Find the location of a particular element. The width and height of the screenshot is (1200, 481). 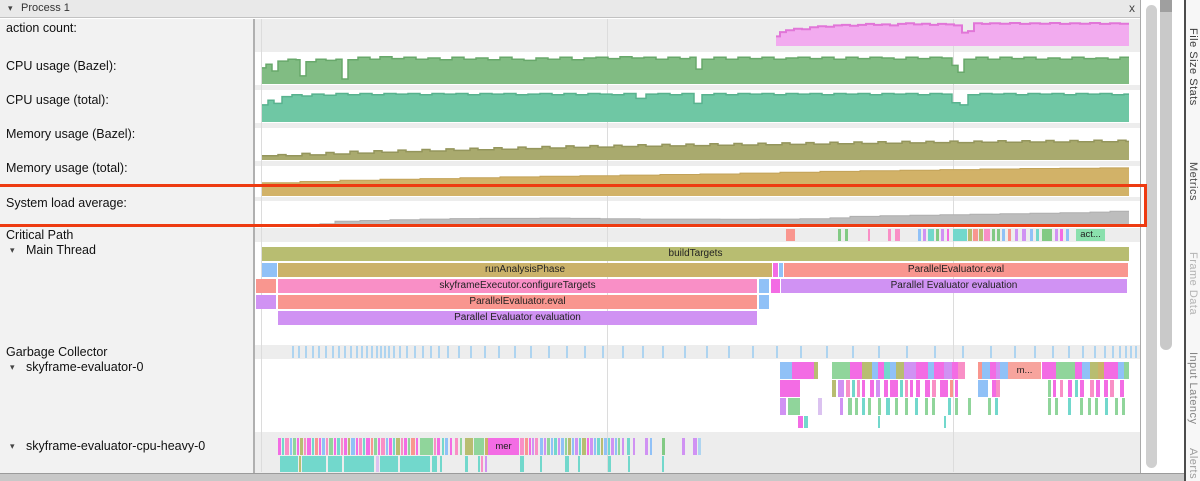

inner-vertical-scrollbar is located at coordinates (1151, 236).